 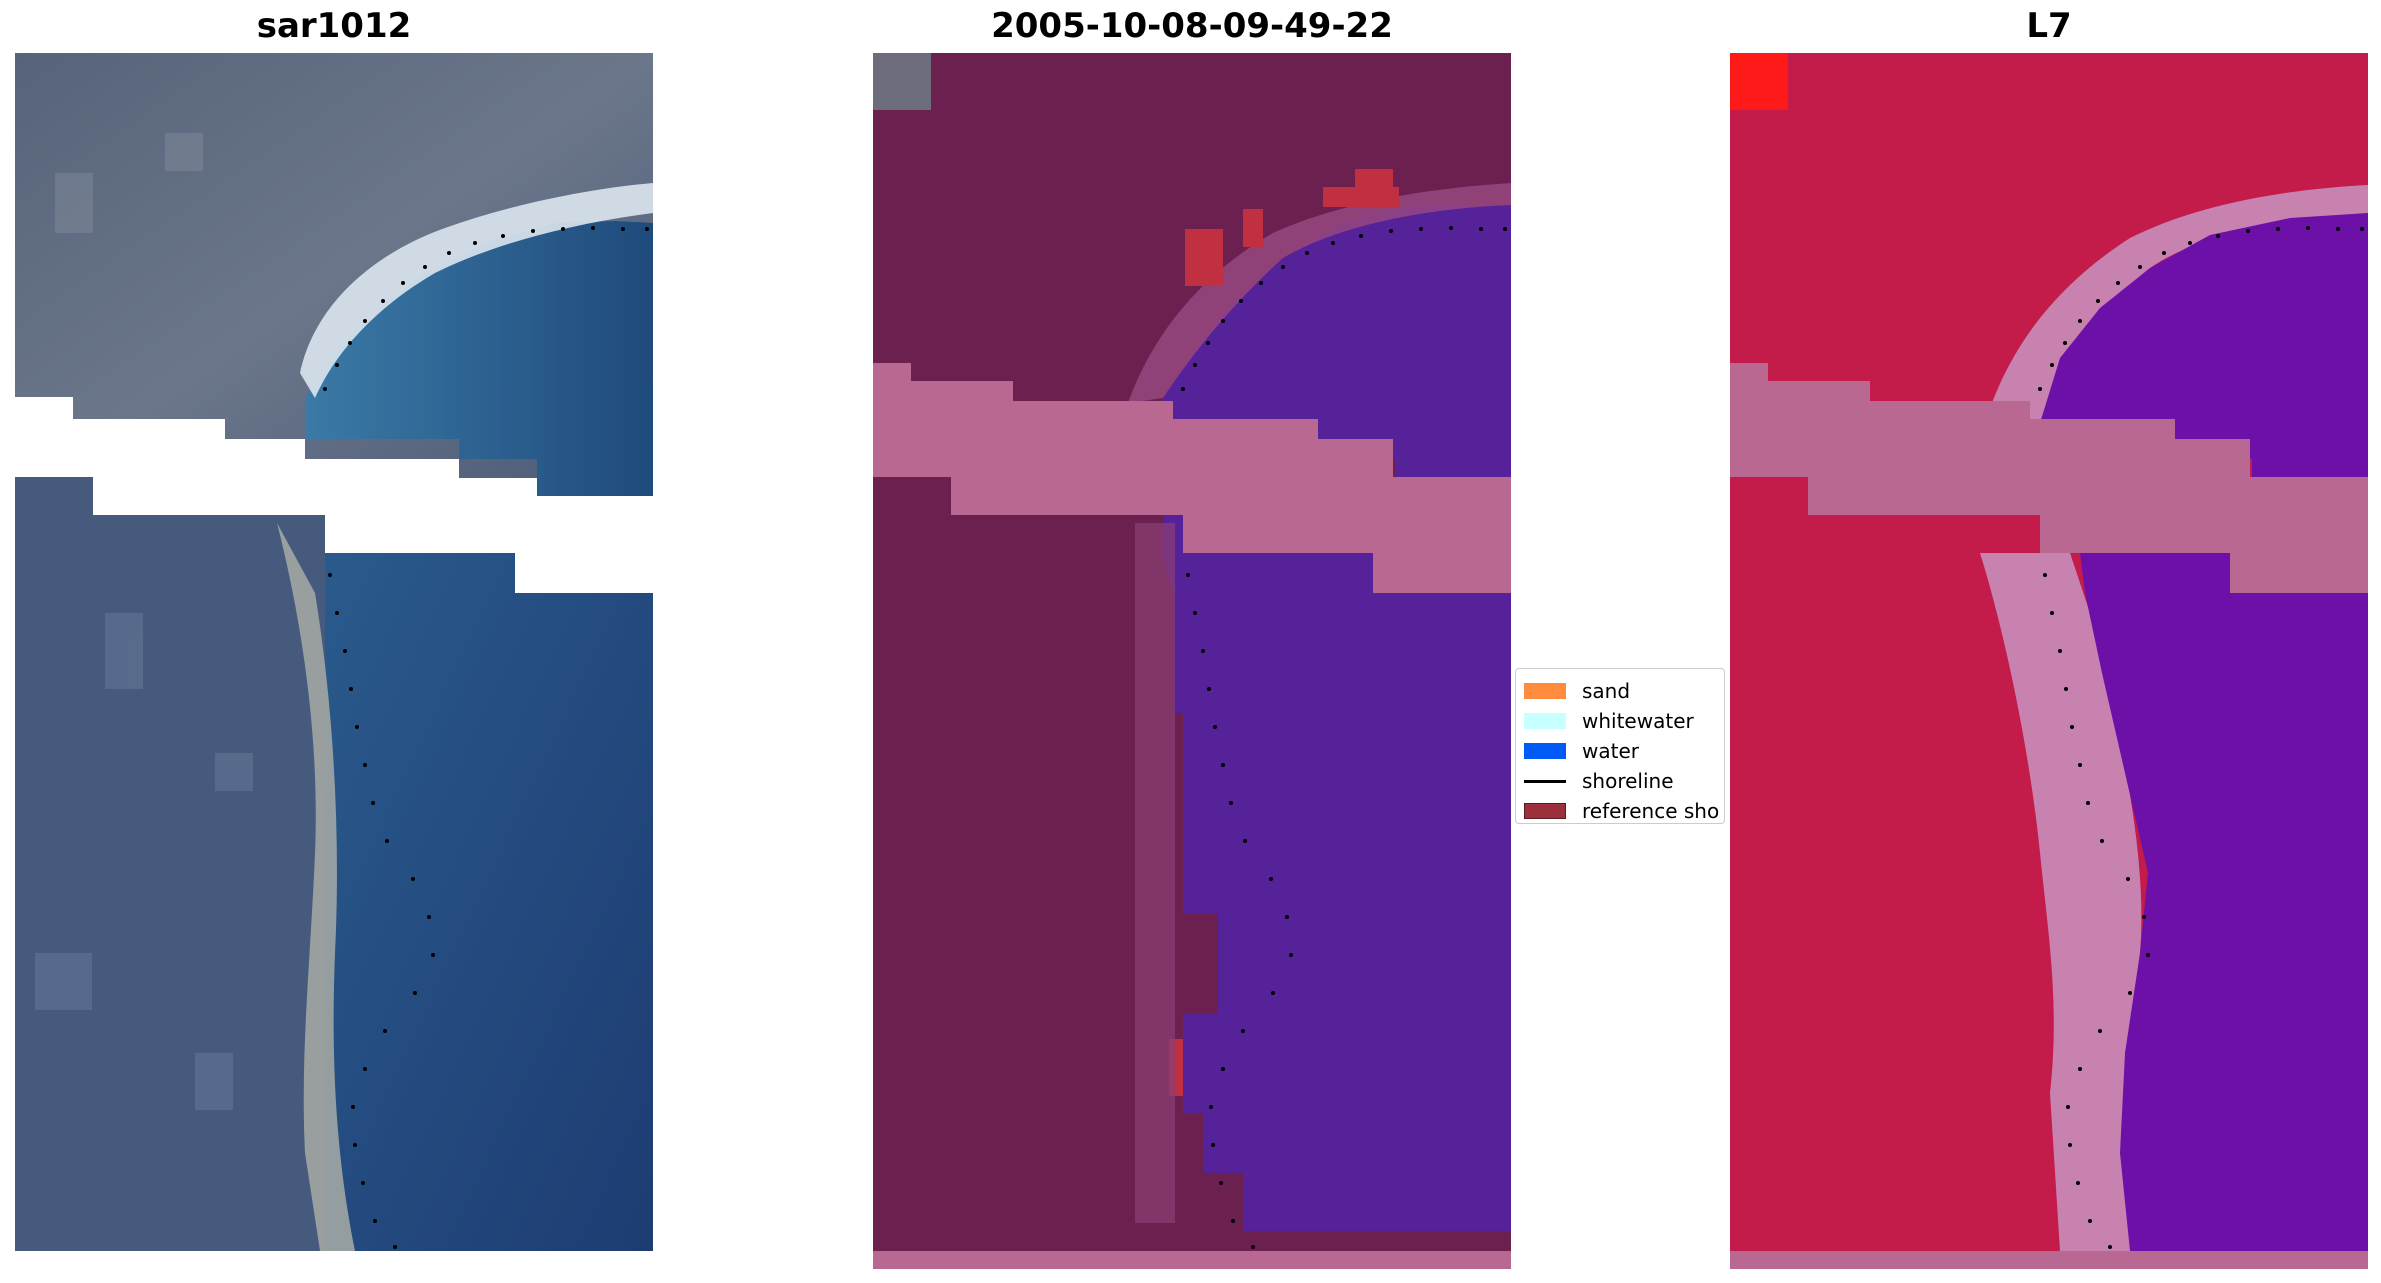 I want to click on legend-item-sand: sand, so click(x=1577, y=691).